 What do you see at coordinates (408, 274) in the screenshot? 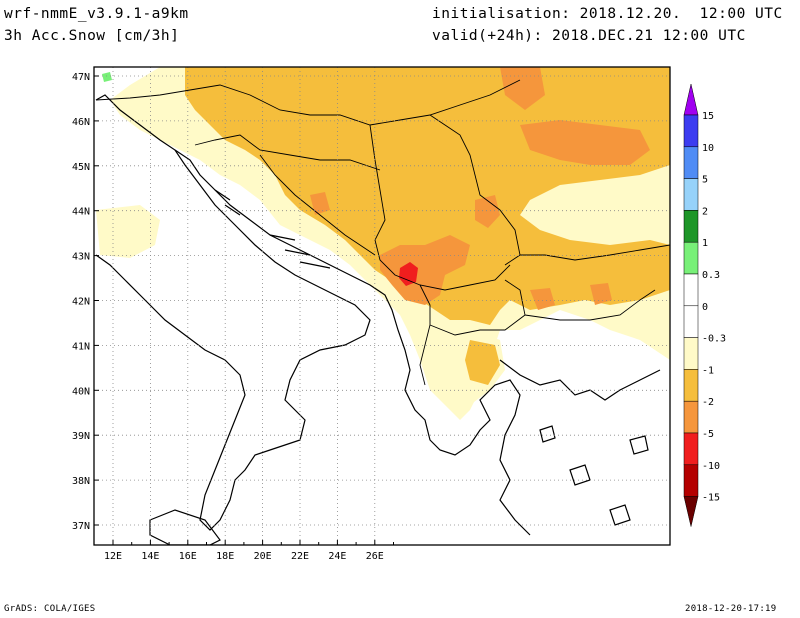
I see `field-red` at bounding box center [408, 274].